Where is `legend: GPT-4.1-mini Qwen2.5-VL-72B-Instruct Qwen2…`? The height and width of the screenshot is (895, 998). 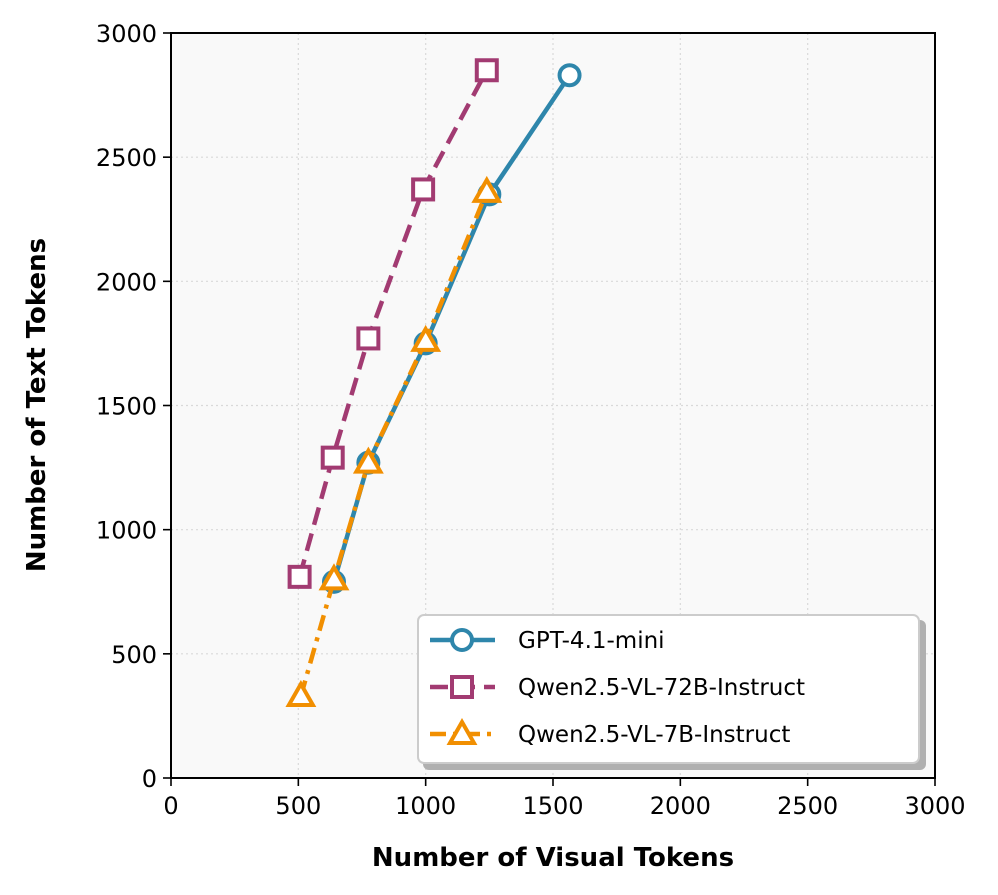
legend: GPT-4.1-mini Qwen2.5-VL-72B-Instruct Qwen2… is located at coordinates (671, 692).